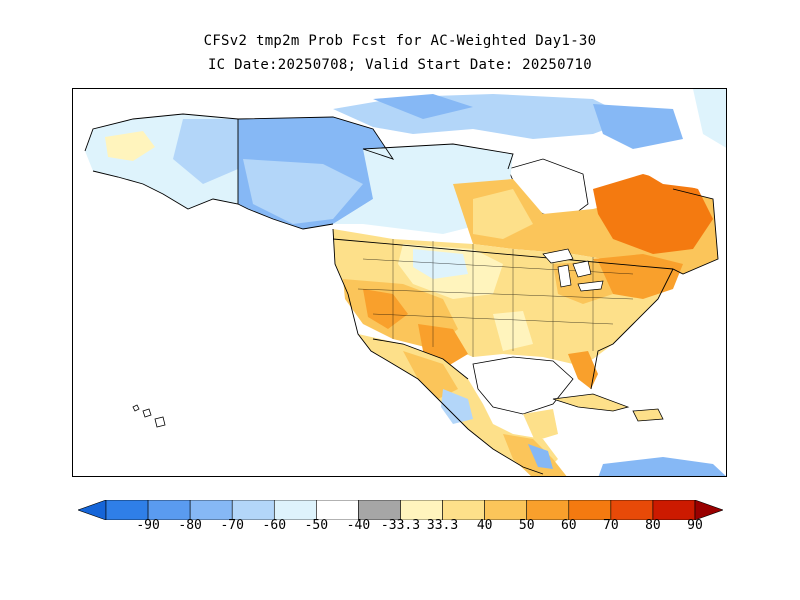  I want to click on legend-tick-label: 70, so click(611, 525).